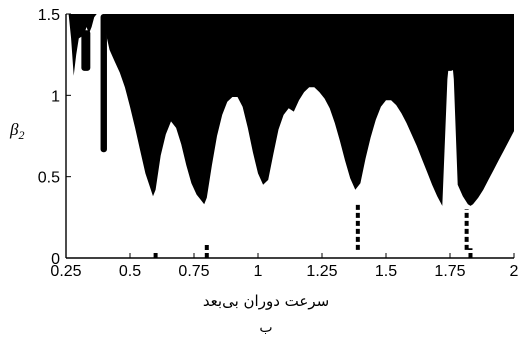 Image resolution: width=532 pixels, height=344 pixels. What do you see at coordinates (193, 271) in the screenshot?
I see `x-tick-label: 0.75` at bounding box center [193, 271].